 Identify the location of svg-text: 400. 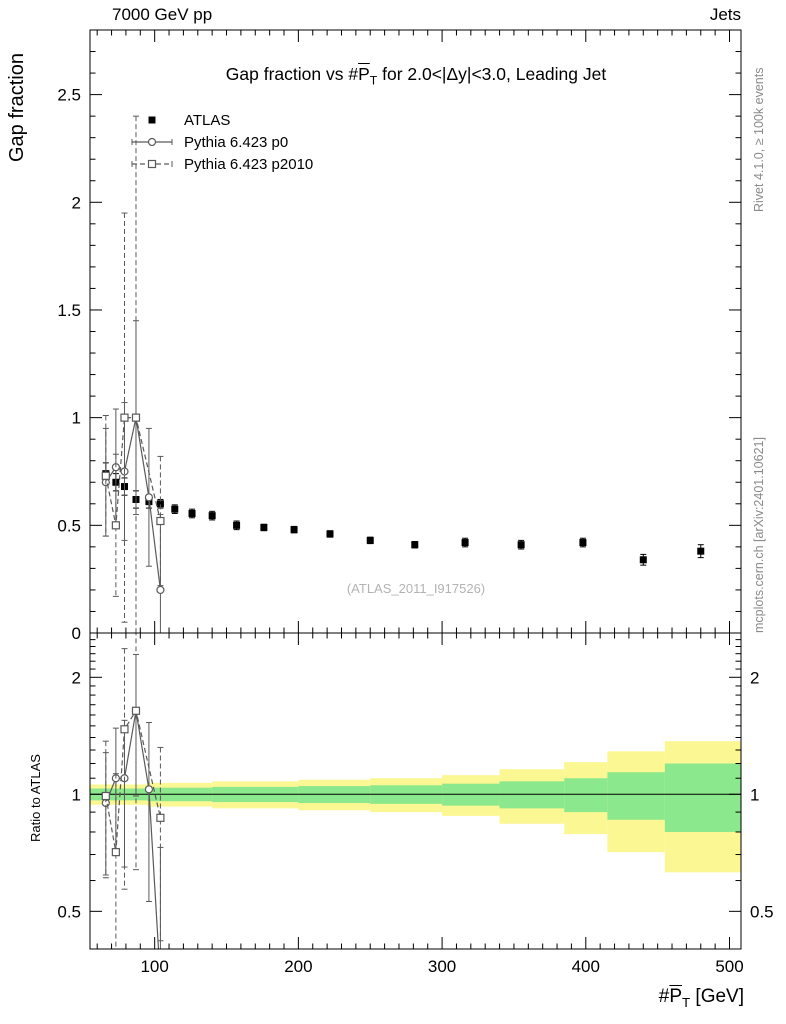
(586, 966).